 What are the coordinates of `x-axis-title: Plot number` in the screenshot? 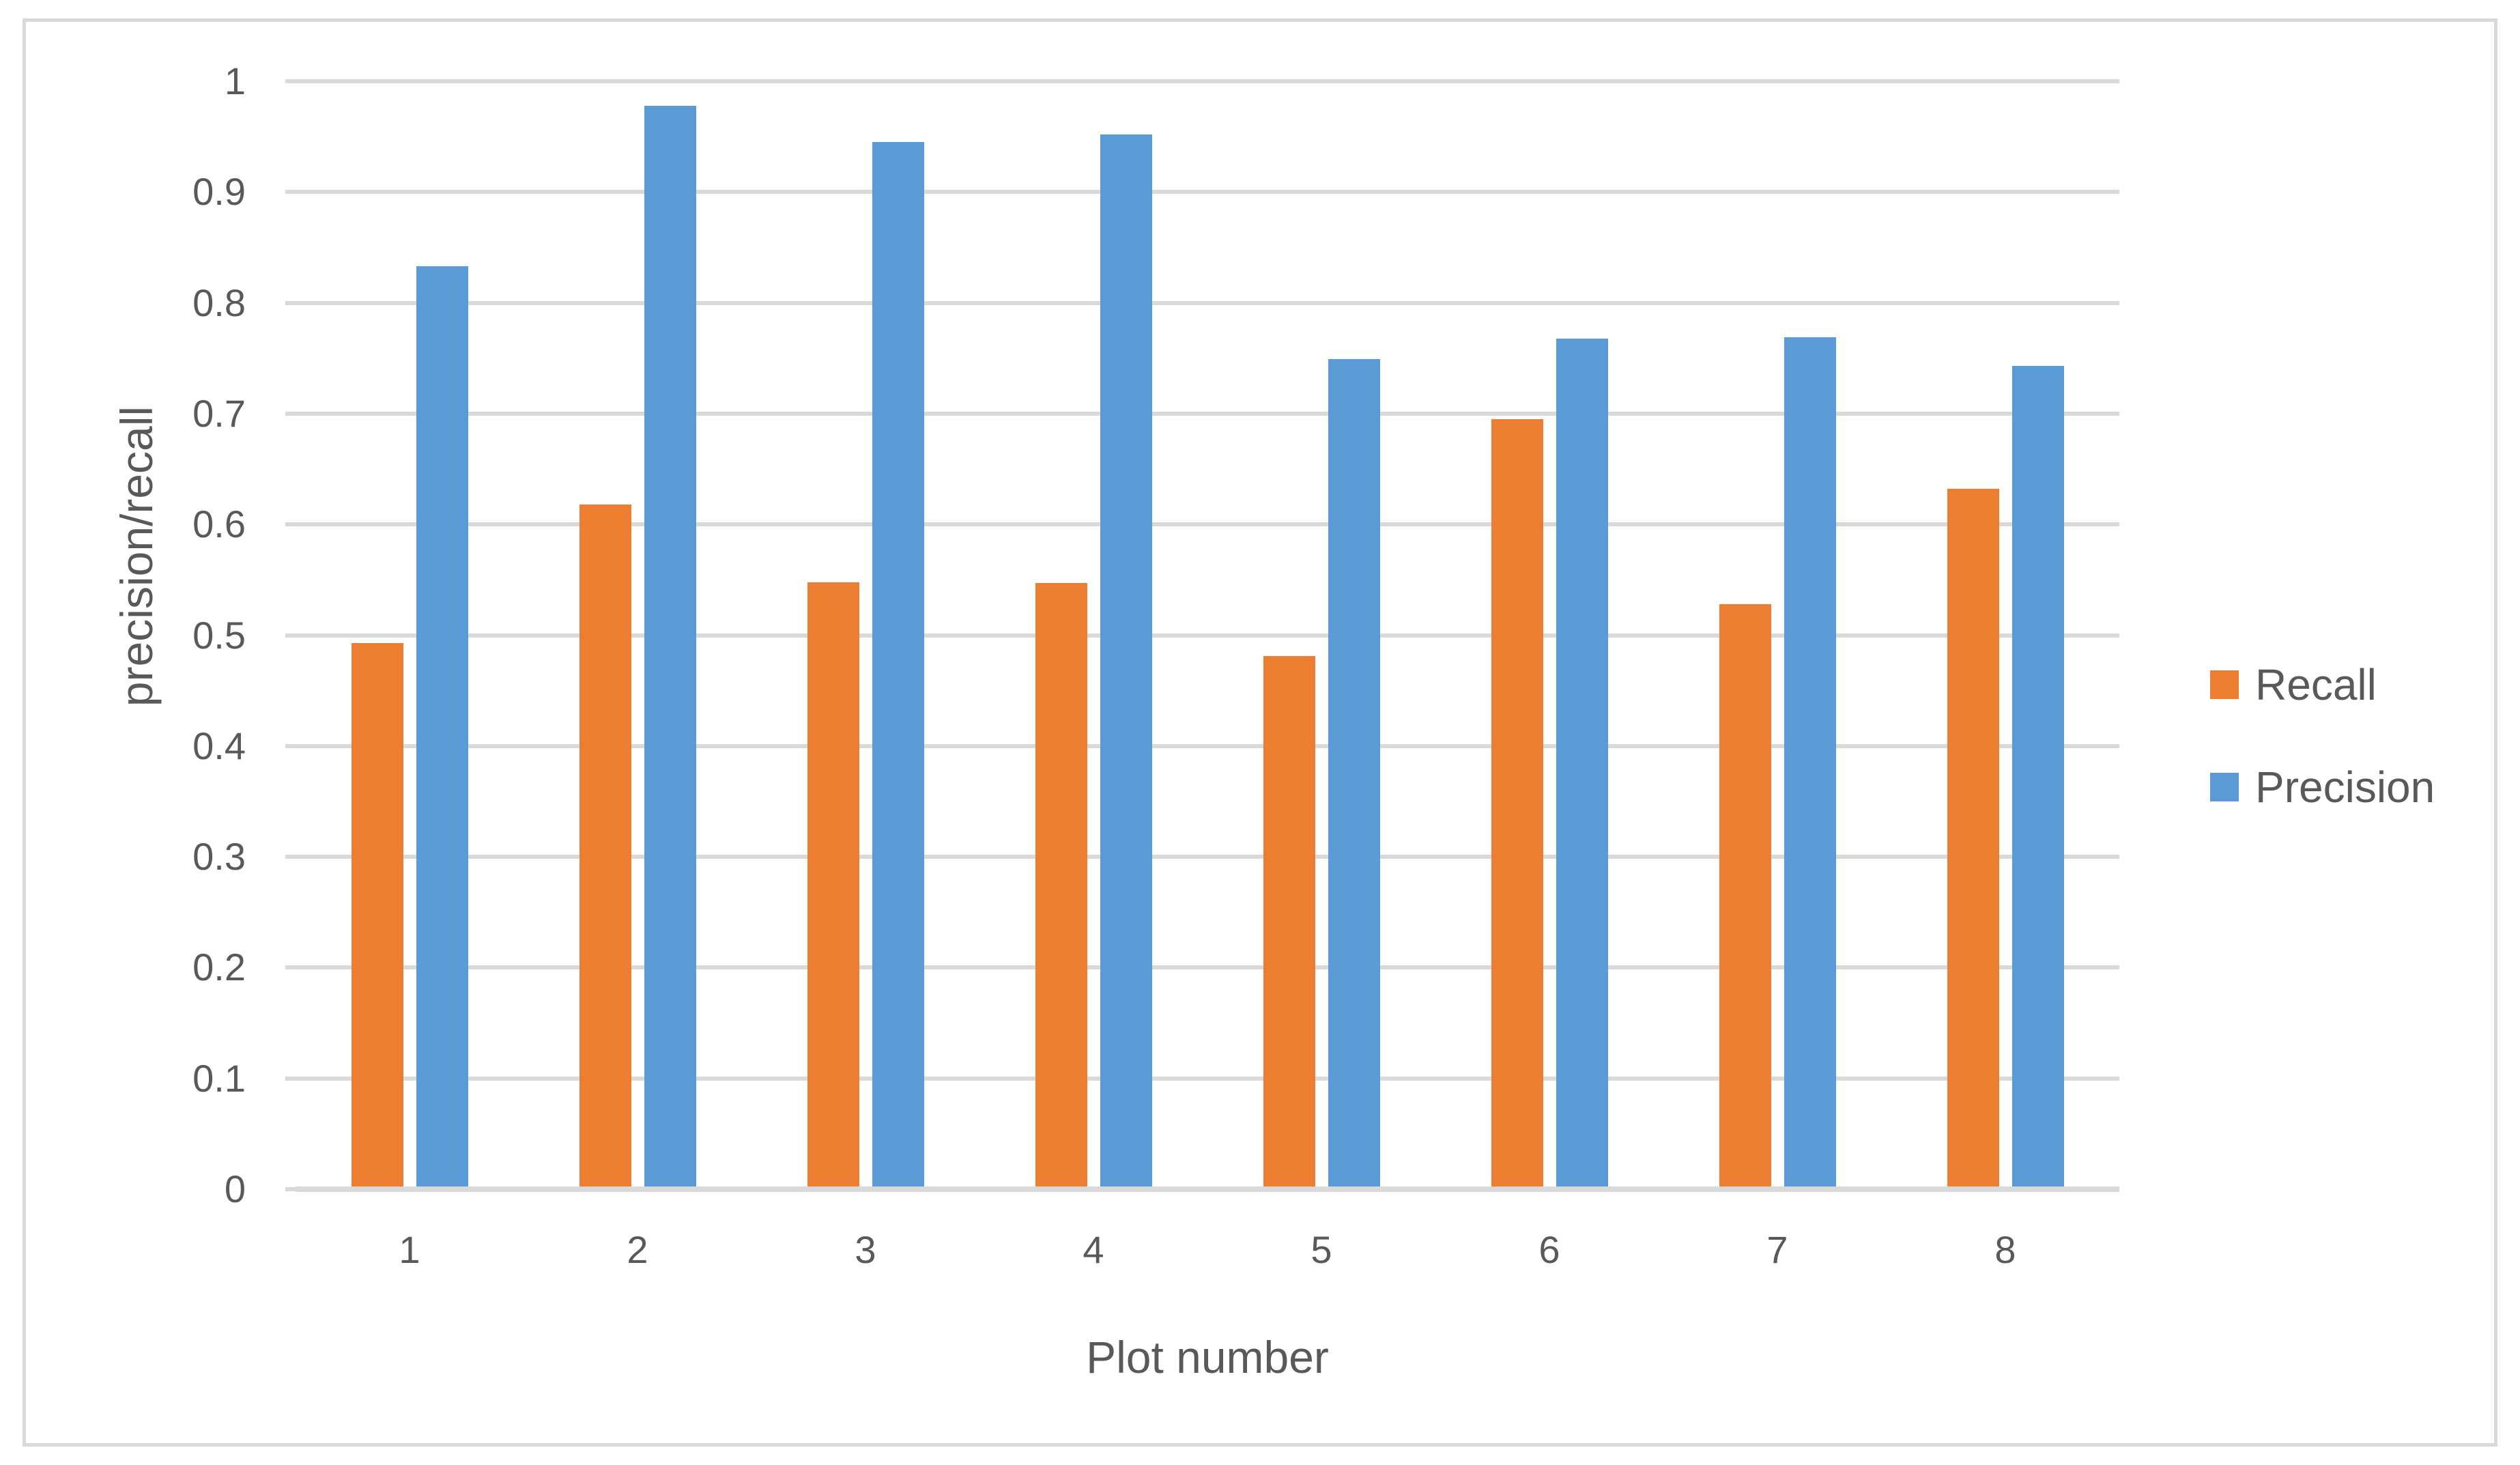 It's located at (1207, 1357).